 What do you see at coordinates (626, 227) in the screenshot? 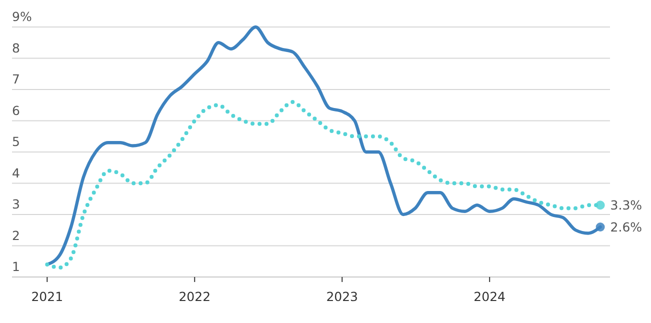
I see `annotation: 2.6%` at bounding box center [626, 227].